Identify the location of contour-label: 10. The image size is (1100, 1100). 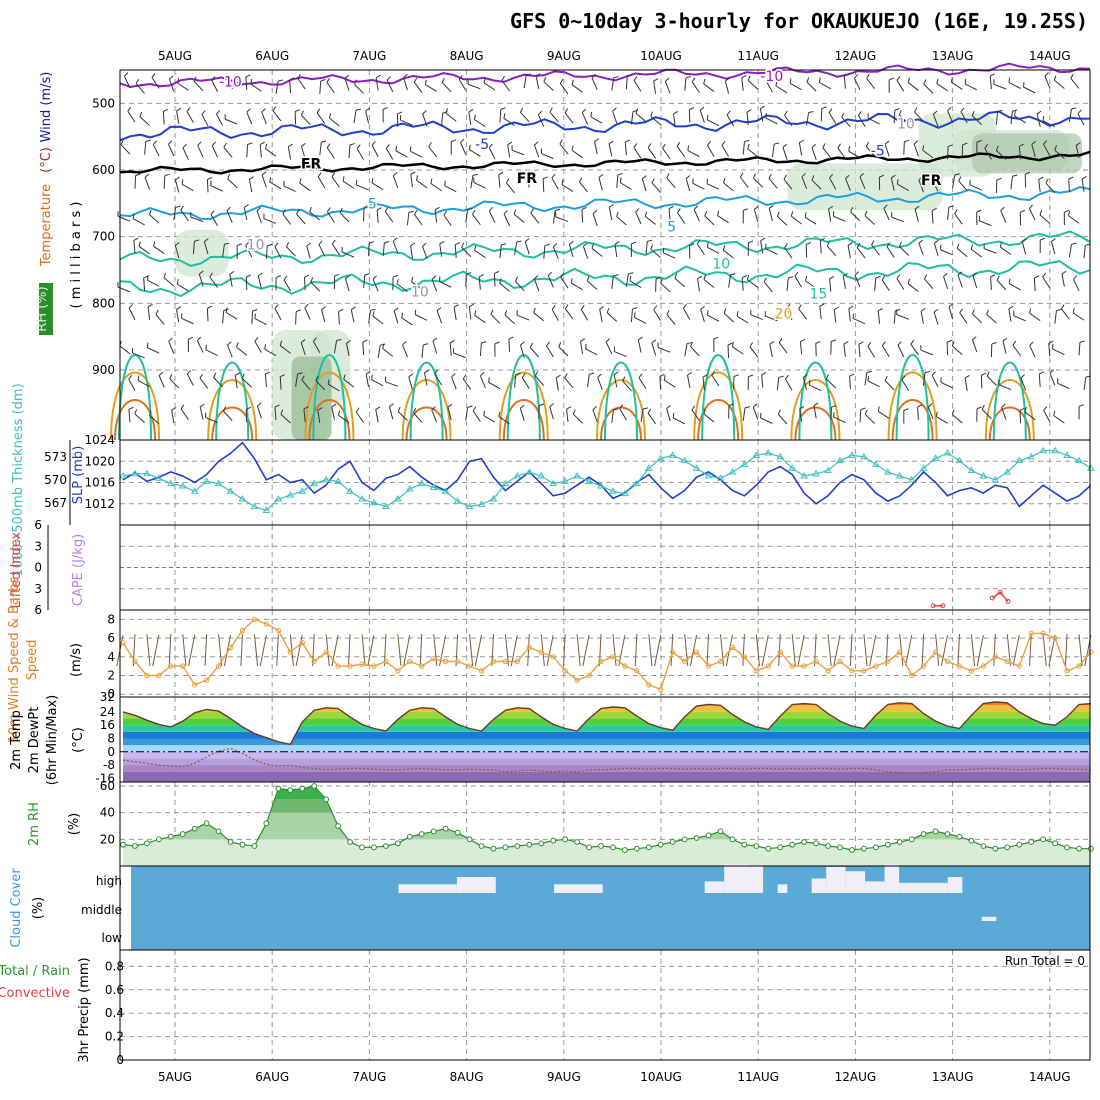
(420, 292).